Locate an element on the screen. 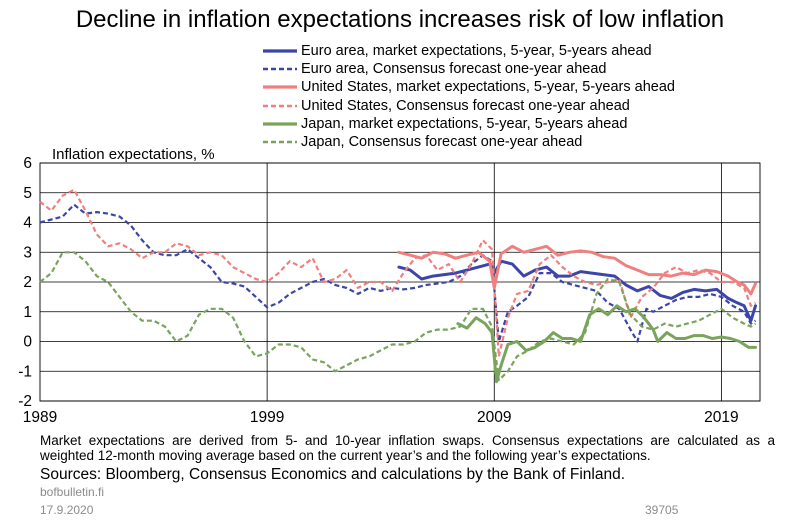  y-tick-label: 4 is located at coordinates (27, 223).